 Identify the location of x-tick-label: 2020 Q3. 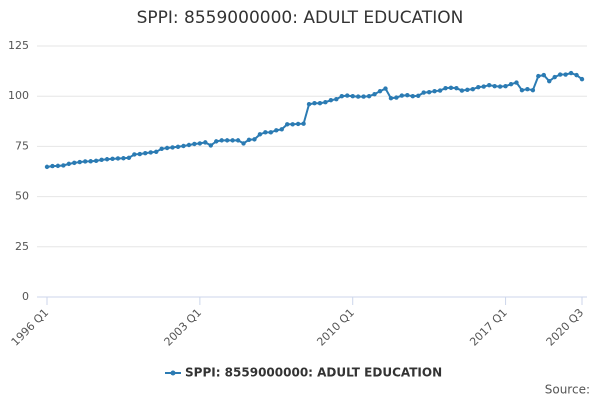
(565, 327).